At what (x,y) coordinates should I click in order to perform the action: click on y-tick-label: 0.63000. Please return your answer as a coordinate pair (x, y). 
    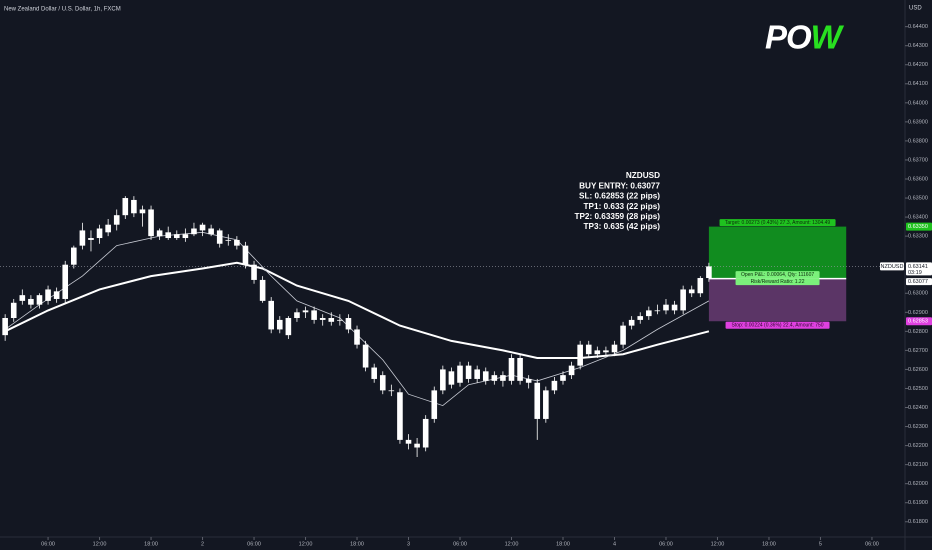
    Looking at the image, I should click on (918, 294).